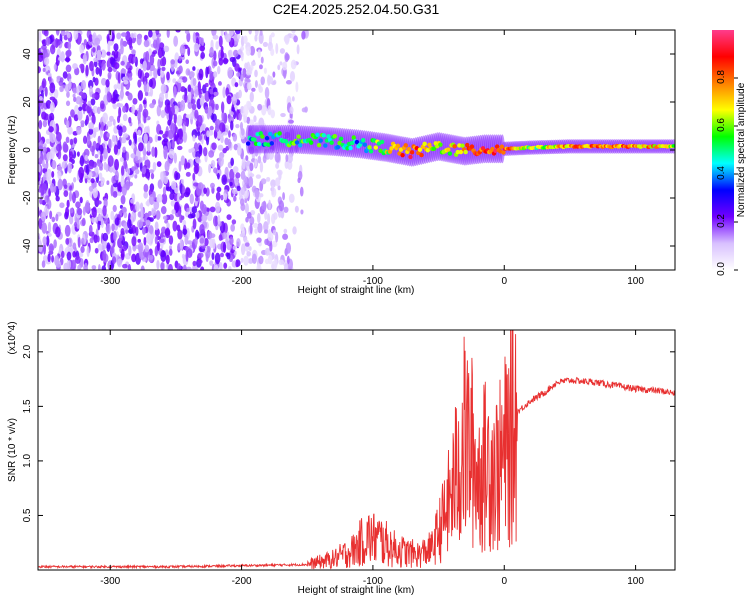 Image resolution: width=750 pixels, height=600 pixels. I want to click on snr-x-label: Height of straight line (km), so click(356, 590).